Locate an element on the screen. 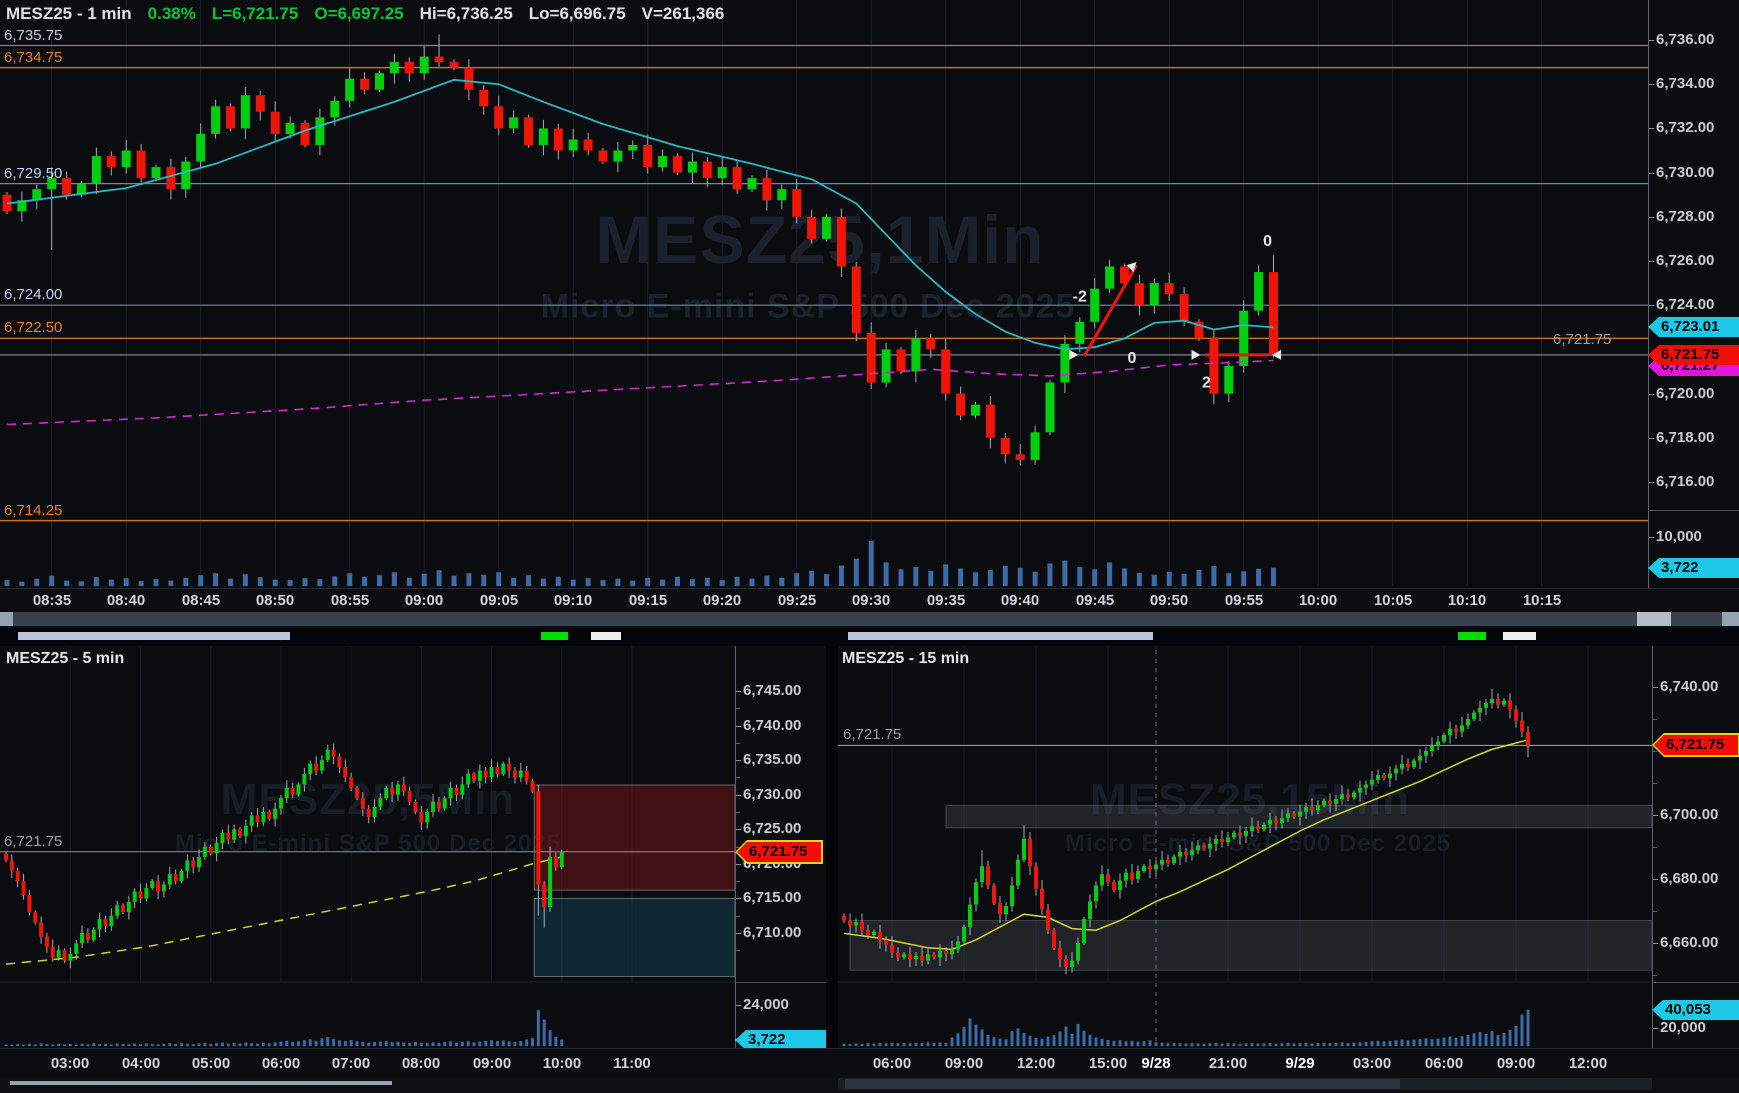 Image resolution: width=1739 pixels, height=1093 pixels. scrollbar-track is located at coordinates (869, 619).